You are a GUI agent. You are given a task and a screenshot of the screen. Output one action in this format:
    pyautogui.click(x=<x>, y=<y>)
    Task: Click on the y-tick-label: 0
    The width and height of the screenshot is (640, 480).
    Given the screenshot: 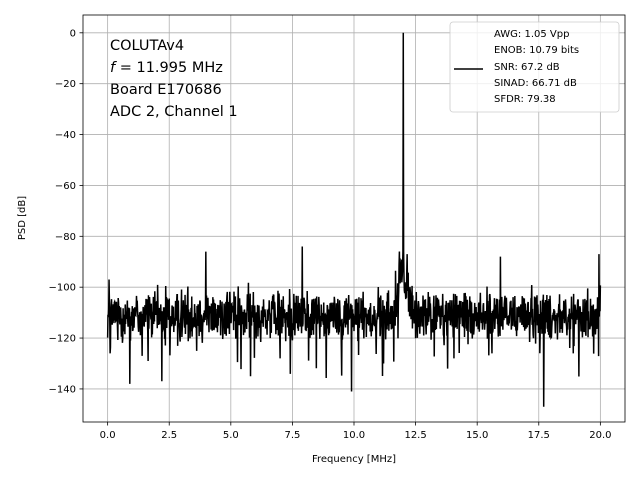 What is the action you would take?
    pyautogui.click(x=73, y=33)
    